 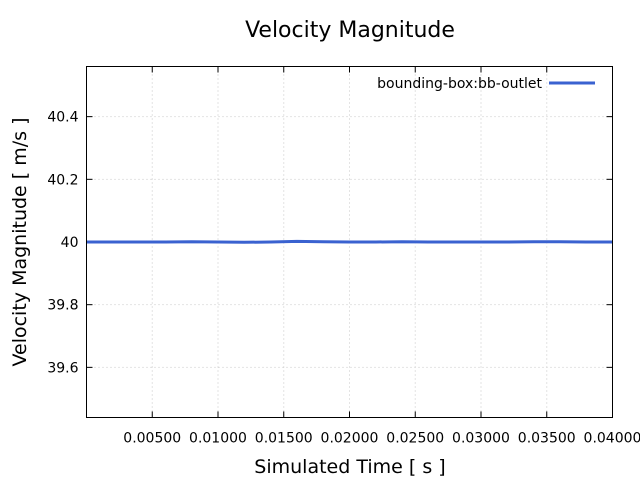 What do you see at coordinates (547, 439) in the screenshot?
I see `x-tick-label: 0.03500` at bounding box center [547, 439].